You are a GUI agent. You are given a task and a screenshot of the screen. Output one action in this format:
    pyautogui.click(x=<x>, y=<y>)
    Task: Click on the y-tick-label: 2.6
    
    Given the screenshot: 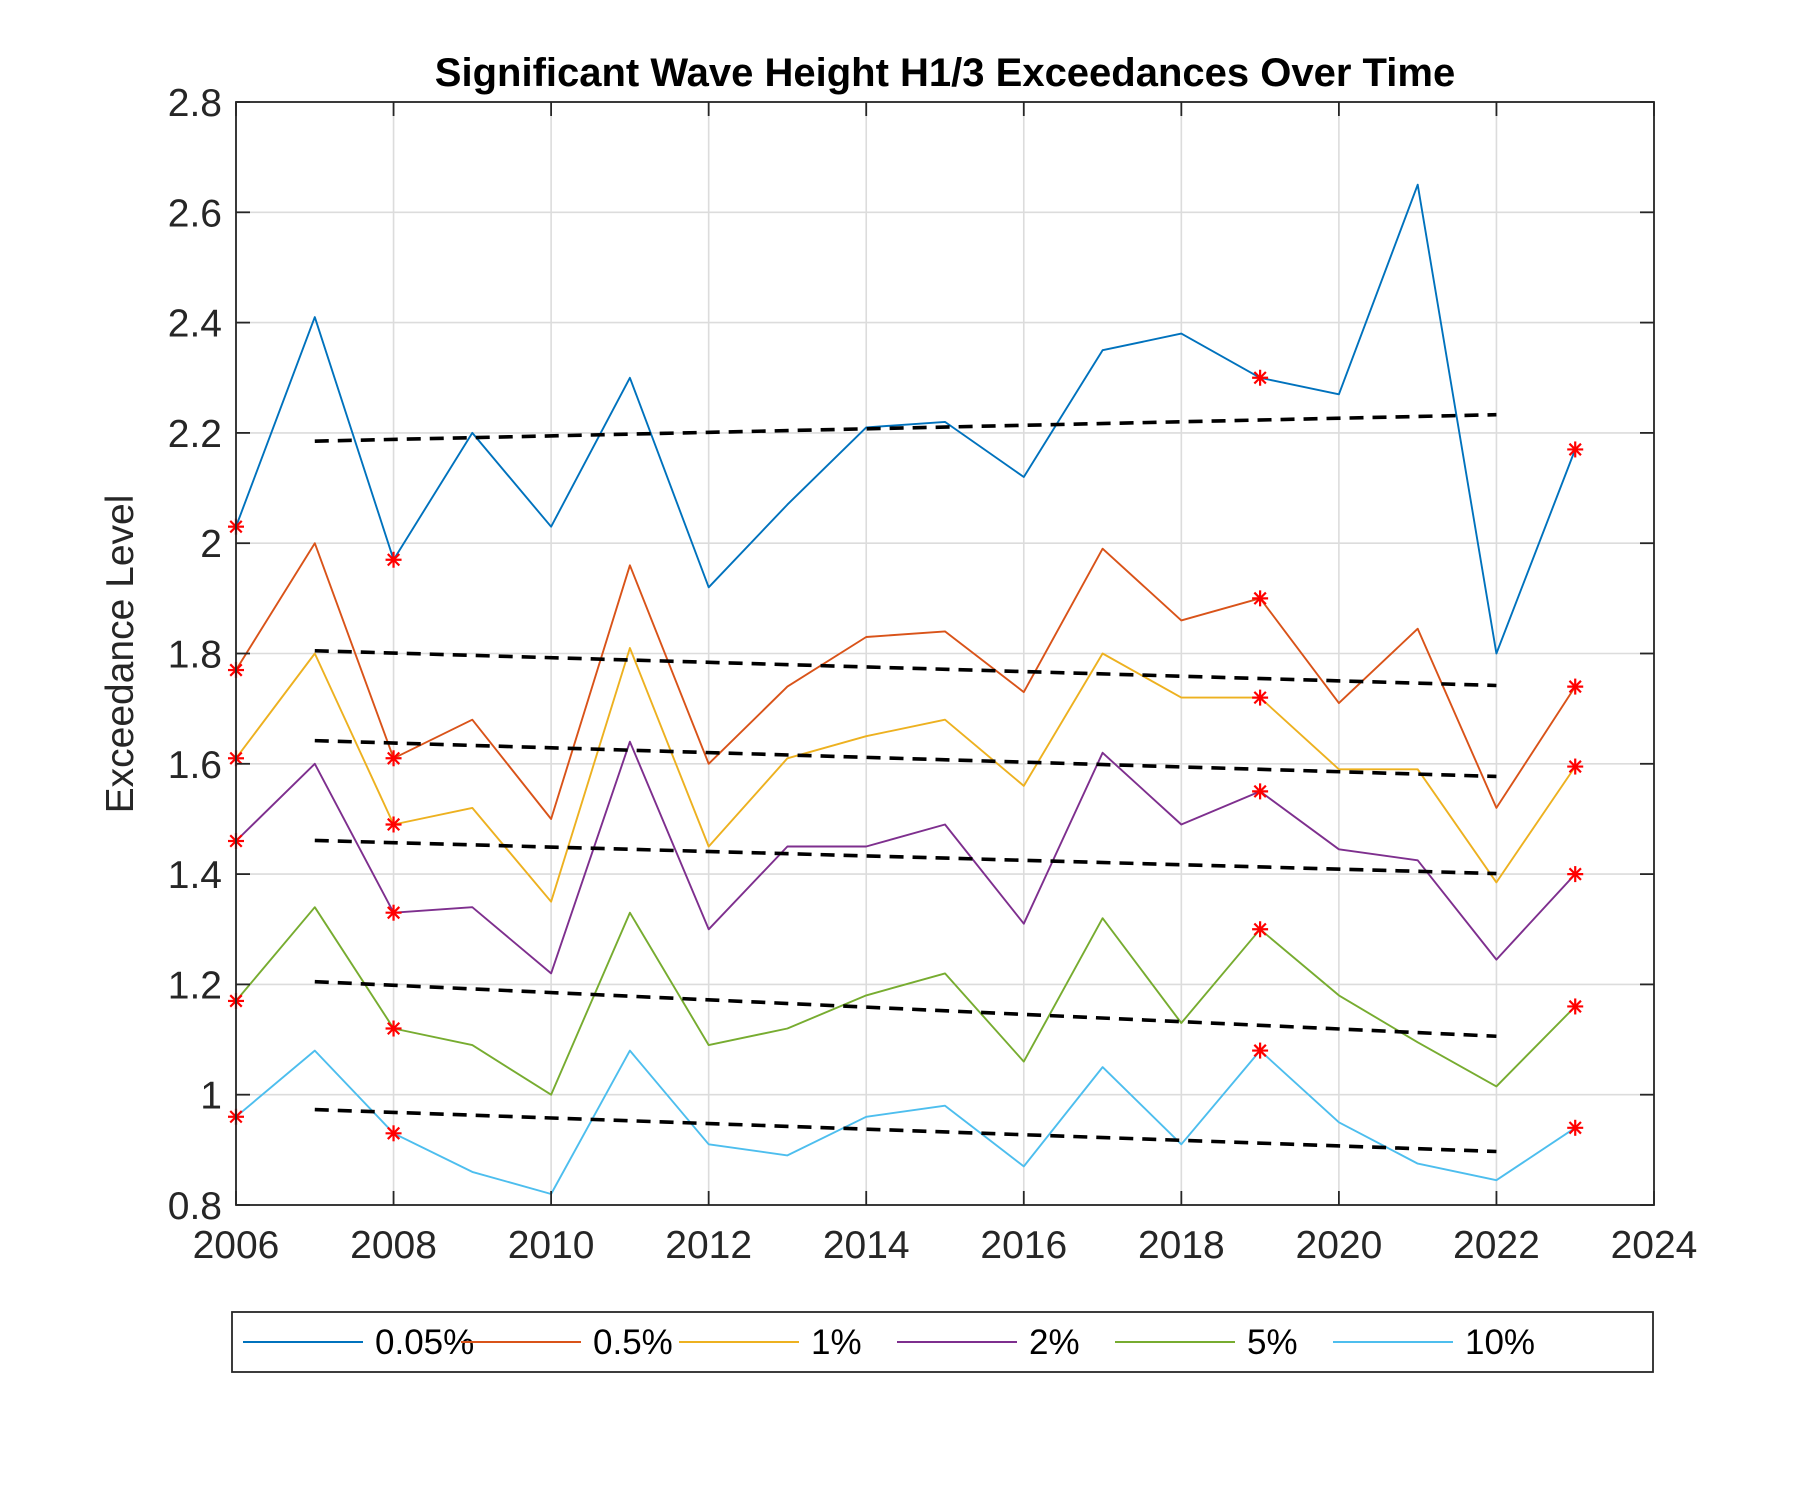 What is the action you would take?
    pyautogui.click(x=195, y=213)
    